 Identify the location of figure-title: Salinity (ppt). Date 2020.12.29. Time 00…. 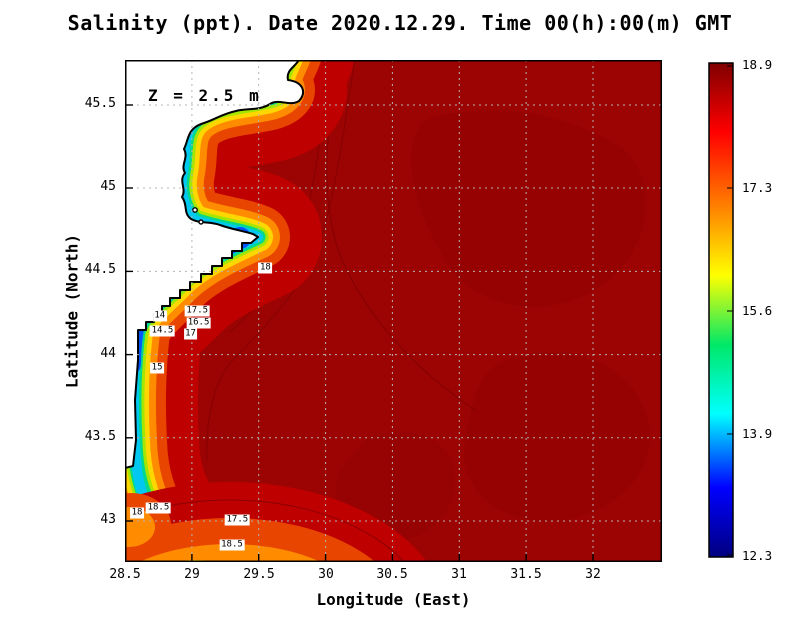
(400, 23).